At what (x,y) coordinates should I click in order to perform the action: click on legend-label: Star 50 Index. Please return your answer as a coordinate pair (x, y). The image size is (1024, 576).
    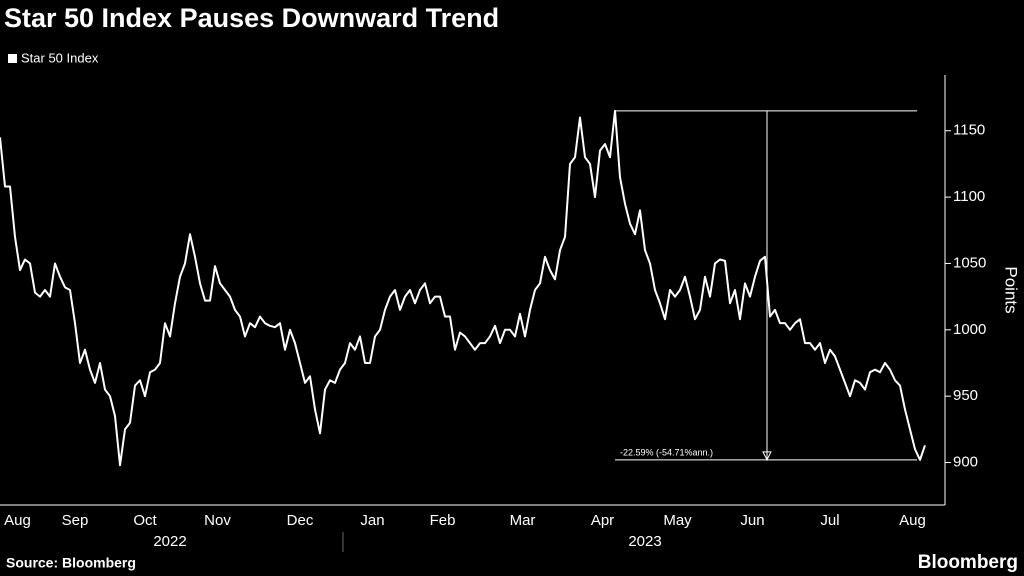
    Looking at the image, I should click on (60, 57).